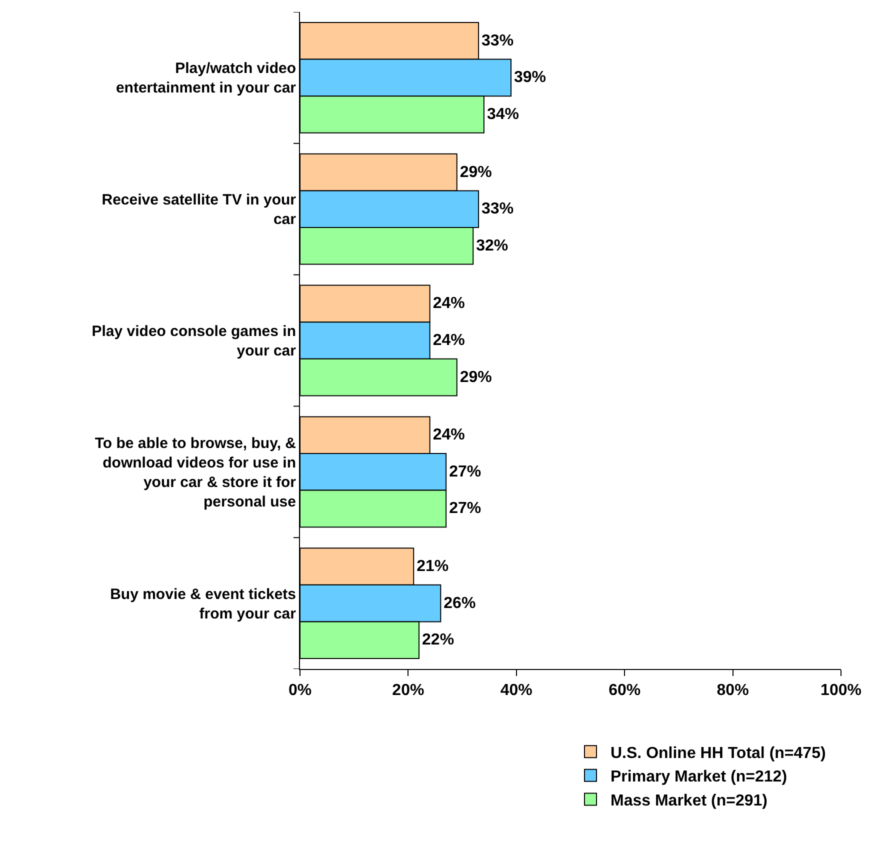 This screenshot has height=859, width=871. What do you see at coordinates (699, 777) in the screenshot?
I see `legend-label: Primary Market (n=212)` at bounding box center [699, 777].